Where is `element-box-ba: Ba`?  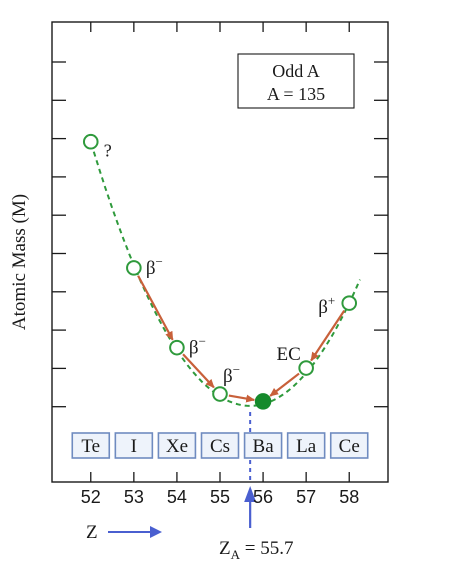 element-box-ba: Ba is located at coordinates (263, 445).